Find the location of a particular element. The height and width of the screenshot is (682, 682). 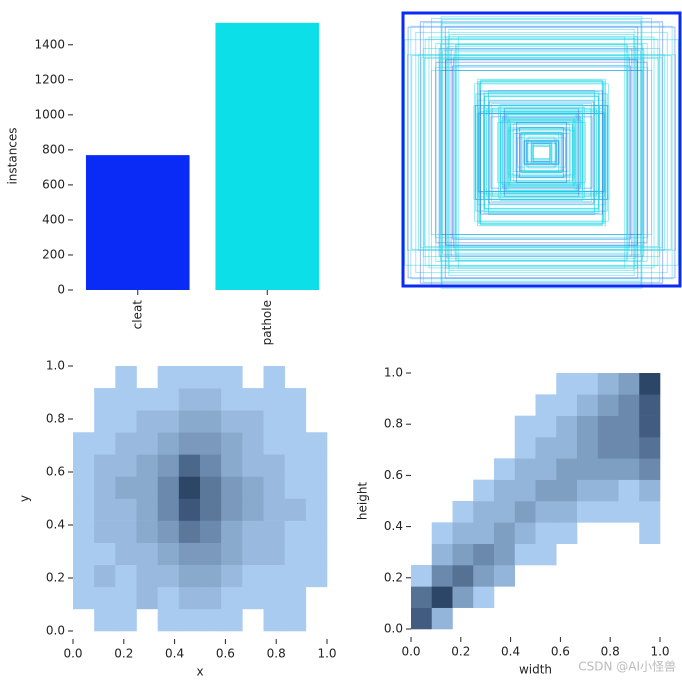

watermark: CSDN @AI小怪兽 is located at coordinates (627, 667).